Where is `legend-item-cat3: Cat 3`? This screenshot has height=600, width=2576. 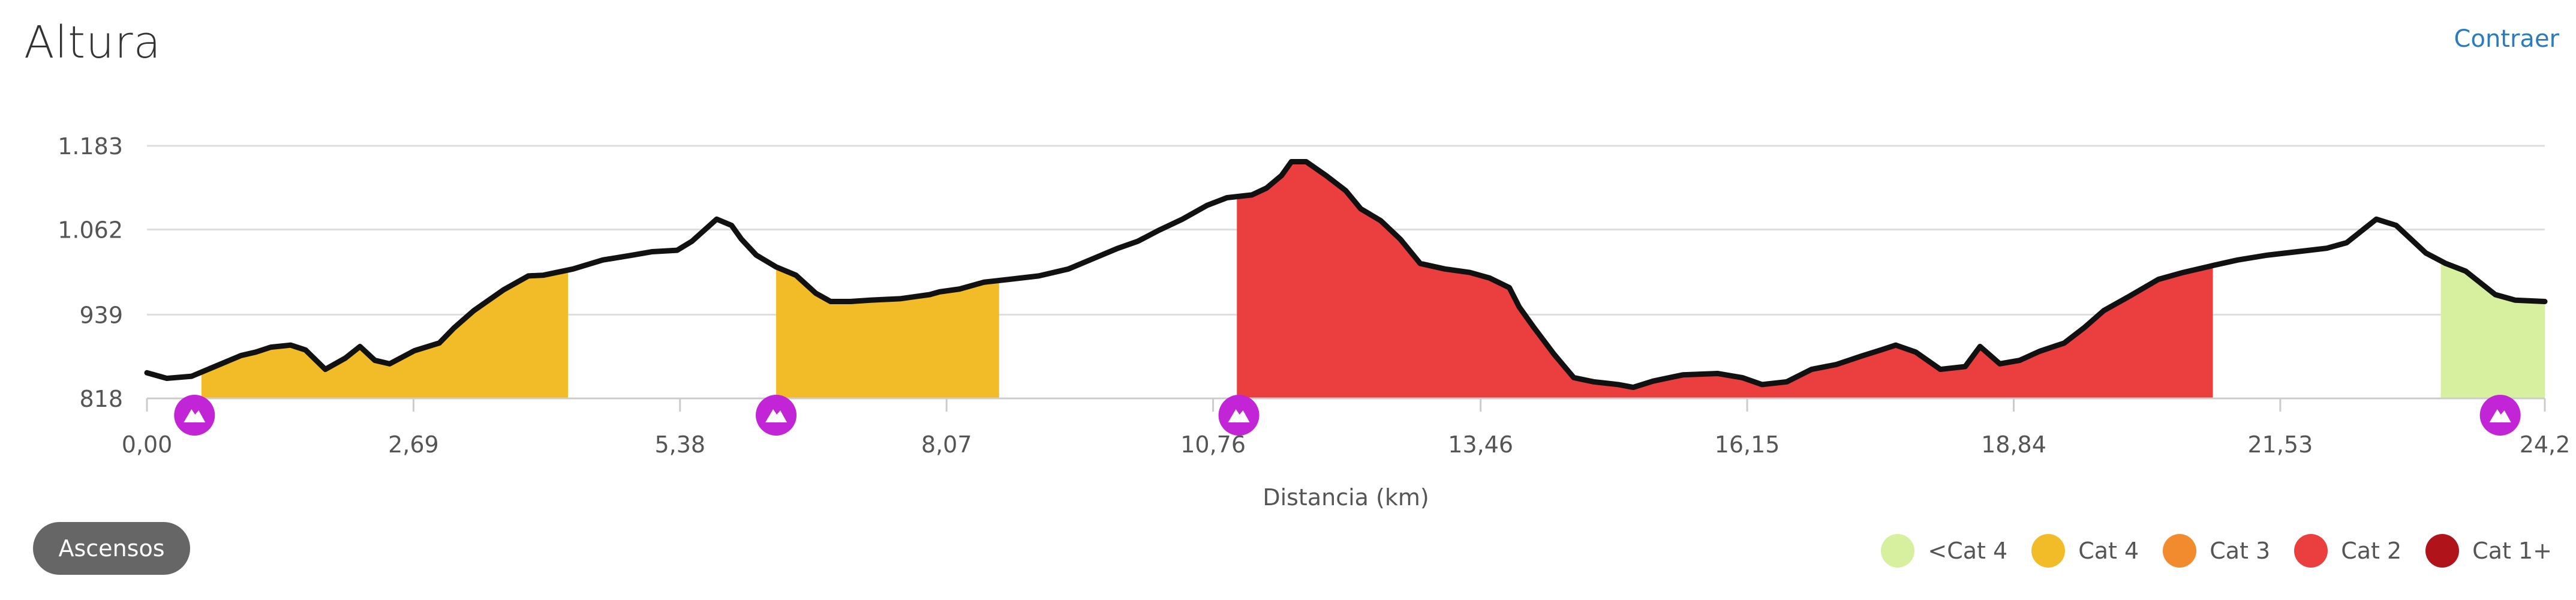 legend-item-cat3: Cat 3 is located at coordinates (2216, 551).